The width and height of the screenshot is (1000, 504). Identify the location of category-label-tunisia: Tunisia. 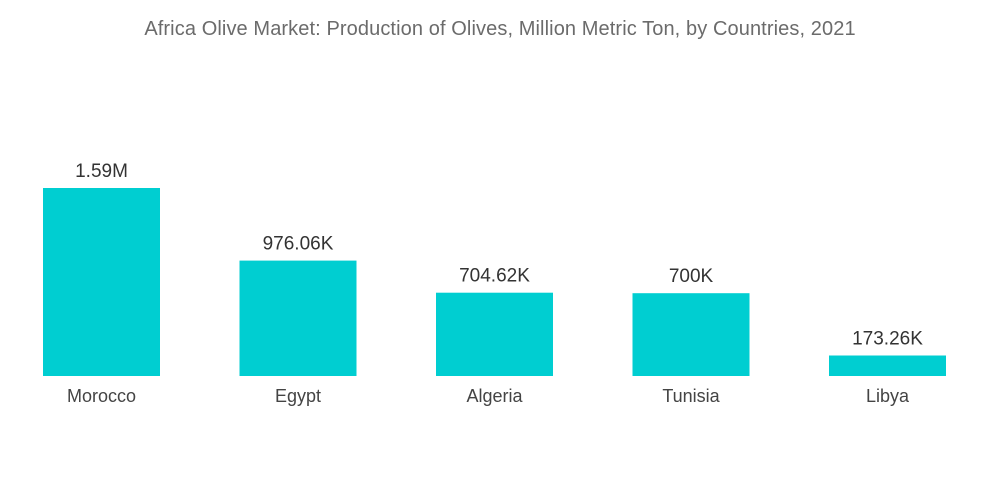
(691, 396).